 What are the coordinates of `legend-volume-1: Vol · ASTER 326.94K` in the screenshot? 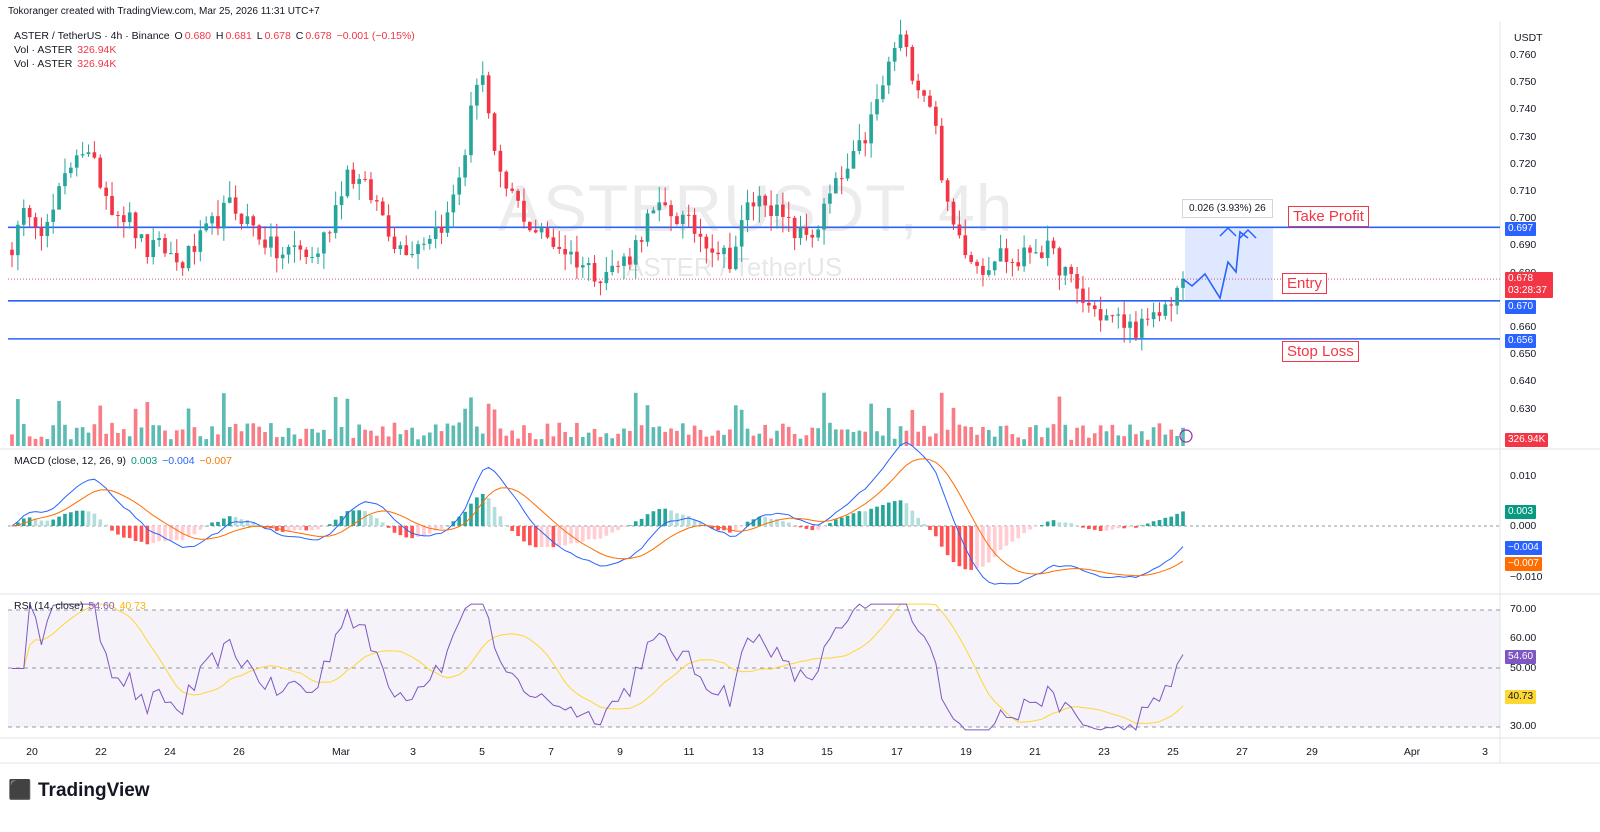 It's located at (65, 50).